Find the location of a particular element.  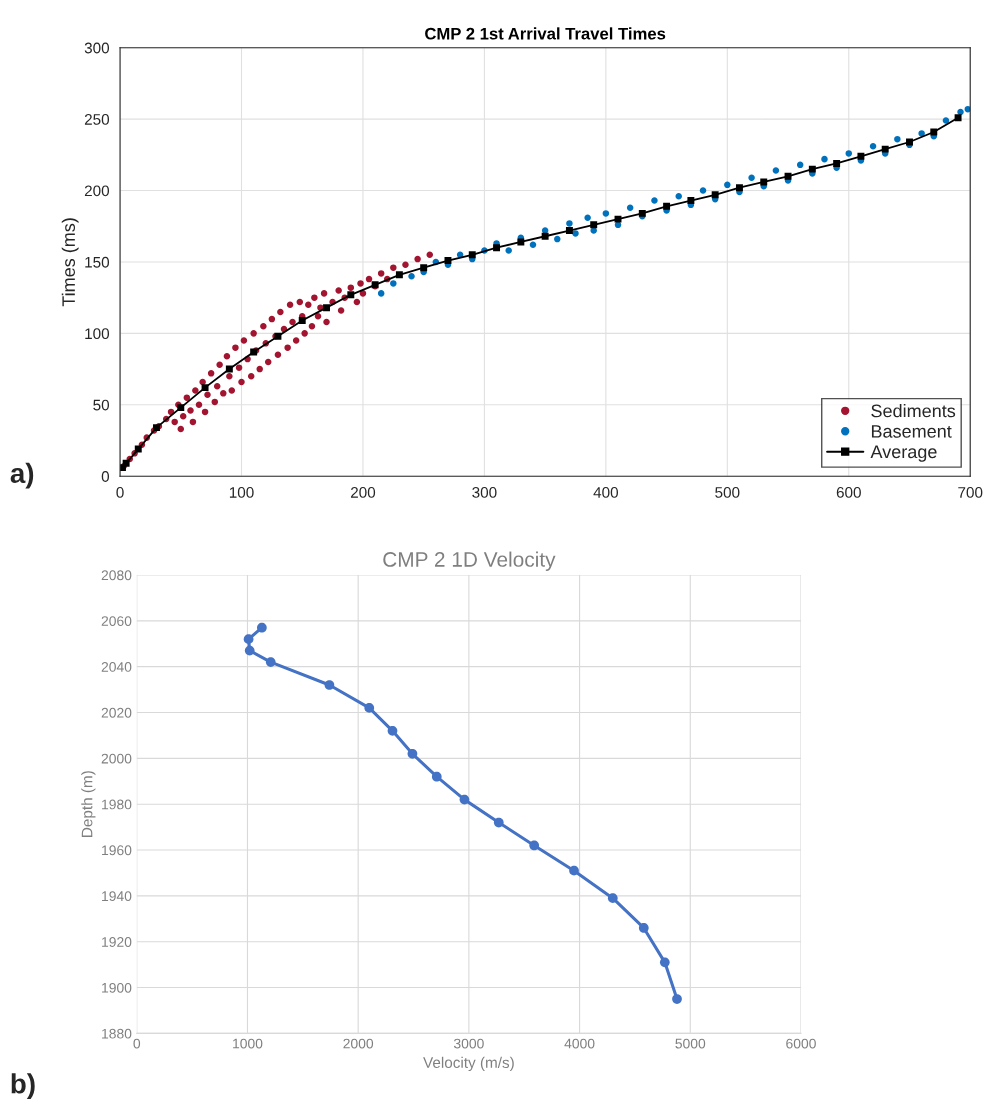

x-tick-label: 100 is located at coordinates (241, 492).